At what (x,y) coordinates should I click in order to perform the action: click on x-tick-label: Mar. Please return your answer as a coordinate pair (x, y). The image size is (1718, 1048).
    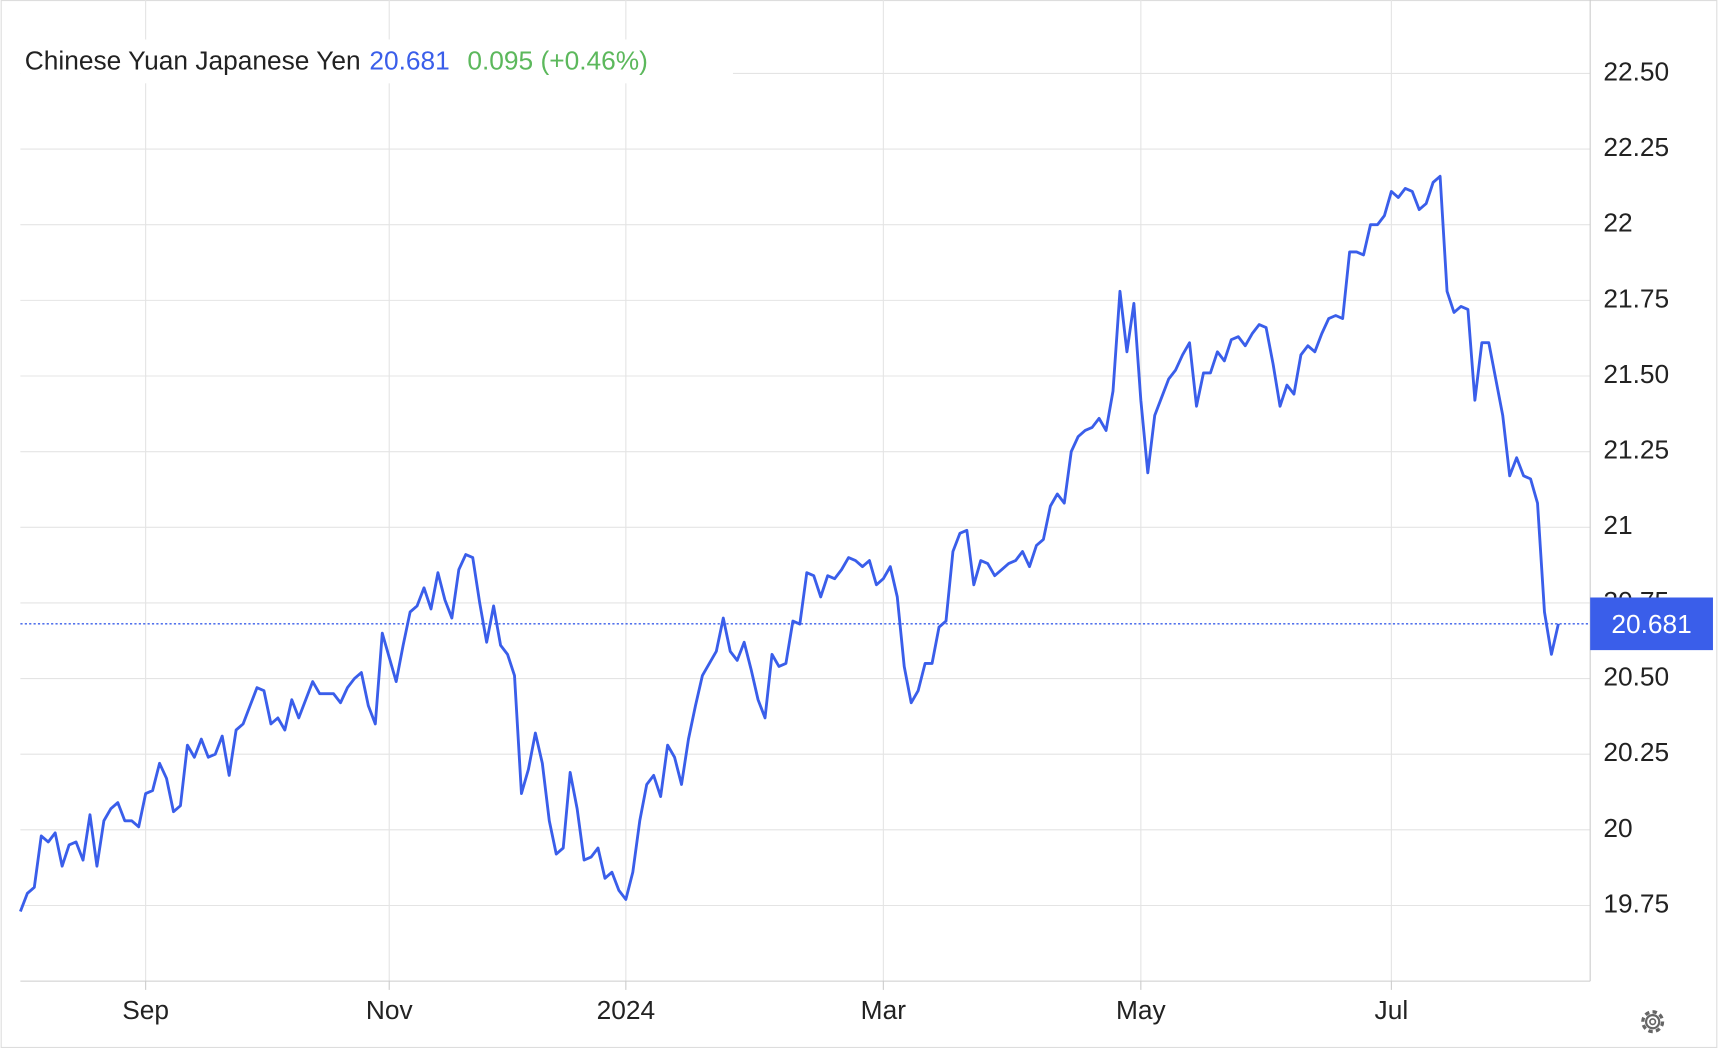
    Looking at the image, I should click on (884, 1010).